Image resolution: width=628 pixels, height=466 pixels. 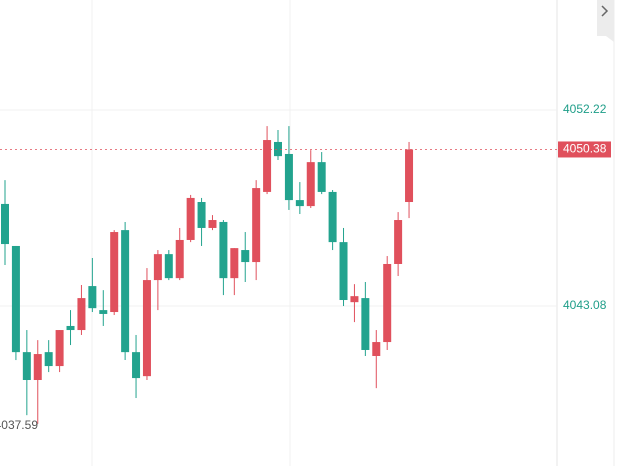 I want to click on y-tick-label: 4043.08, so click(x=585, y=305).